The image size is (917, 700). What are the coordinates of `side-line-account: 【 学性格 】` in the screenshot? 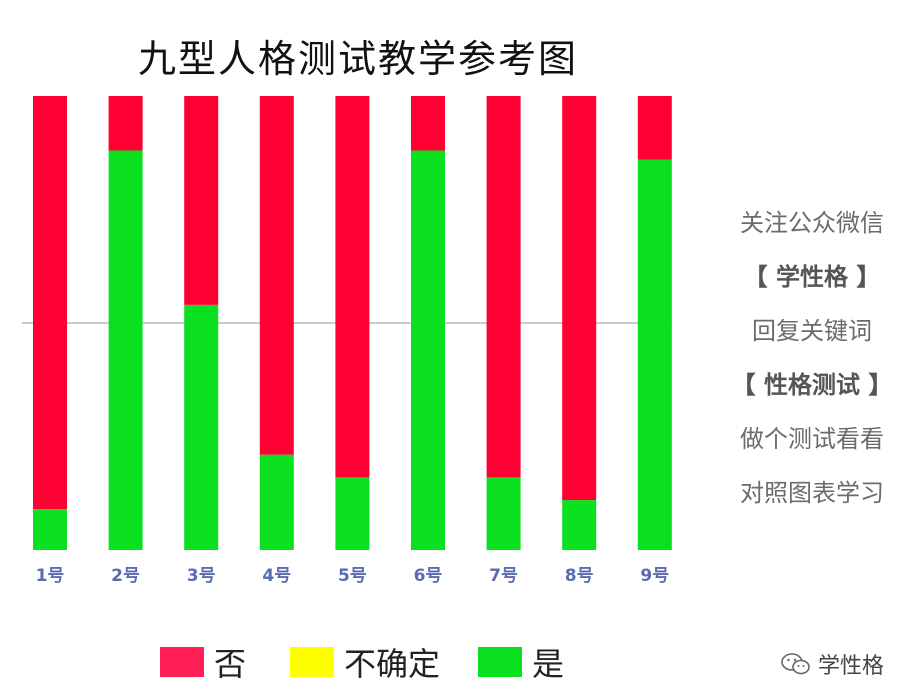 It's located at (812, 277).